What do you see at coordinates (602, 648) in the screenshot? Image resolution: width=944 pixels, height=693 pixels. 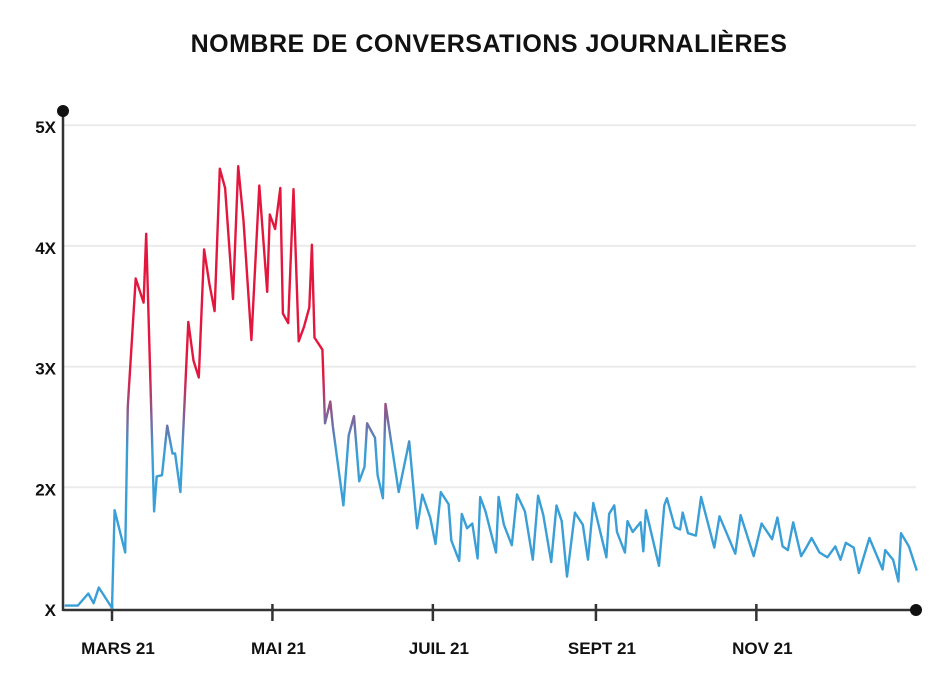 I see `x-tick-label: SEPT 21` at bounding box center [602, 648].